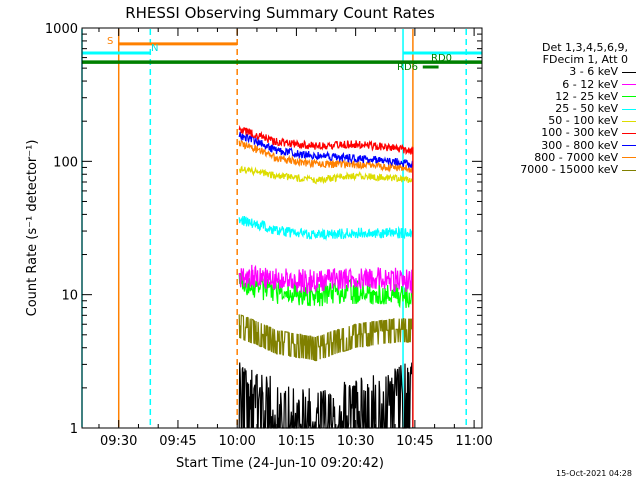  I want to click on legend-item-300-800: 300 - 800 keV, so click(559, 145).